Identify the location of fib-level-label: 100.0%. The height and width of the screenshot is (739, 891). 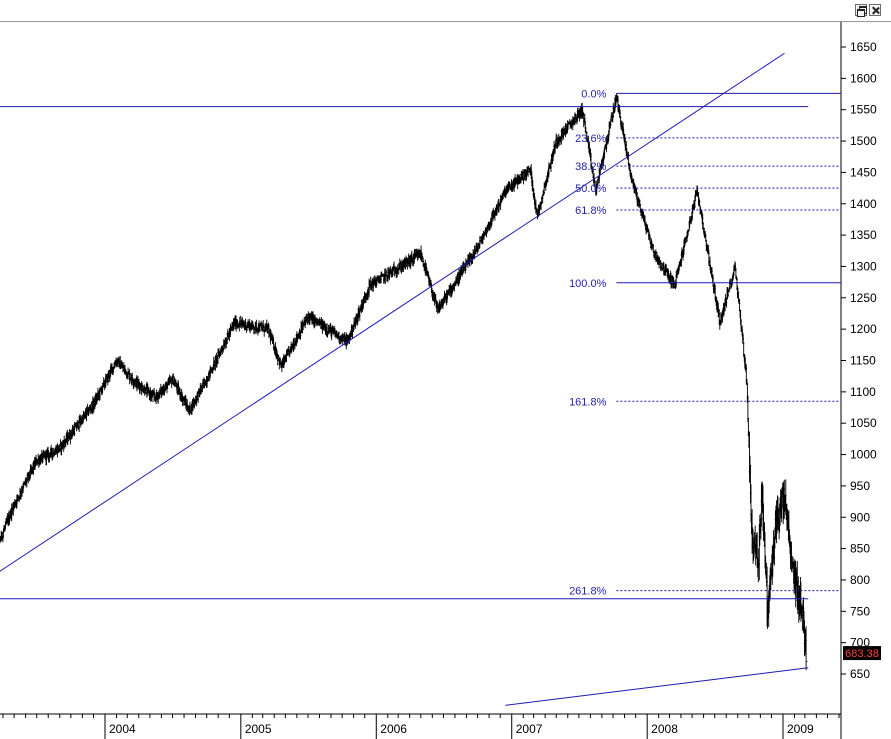
(588, 284).